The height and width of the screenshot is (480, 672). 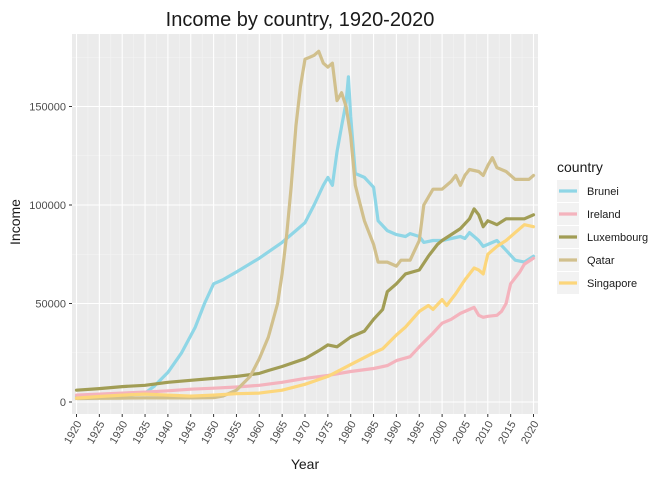 I want to click on x-tick-label: 1990, so click(x=393, y=432).